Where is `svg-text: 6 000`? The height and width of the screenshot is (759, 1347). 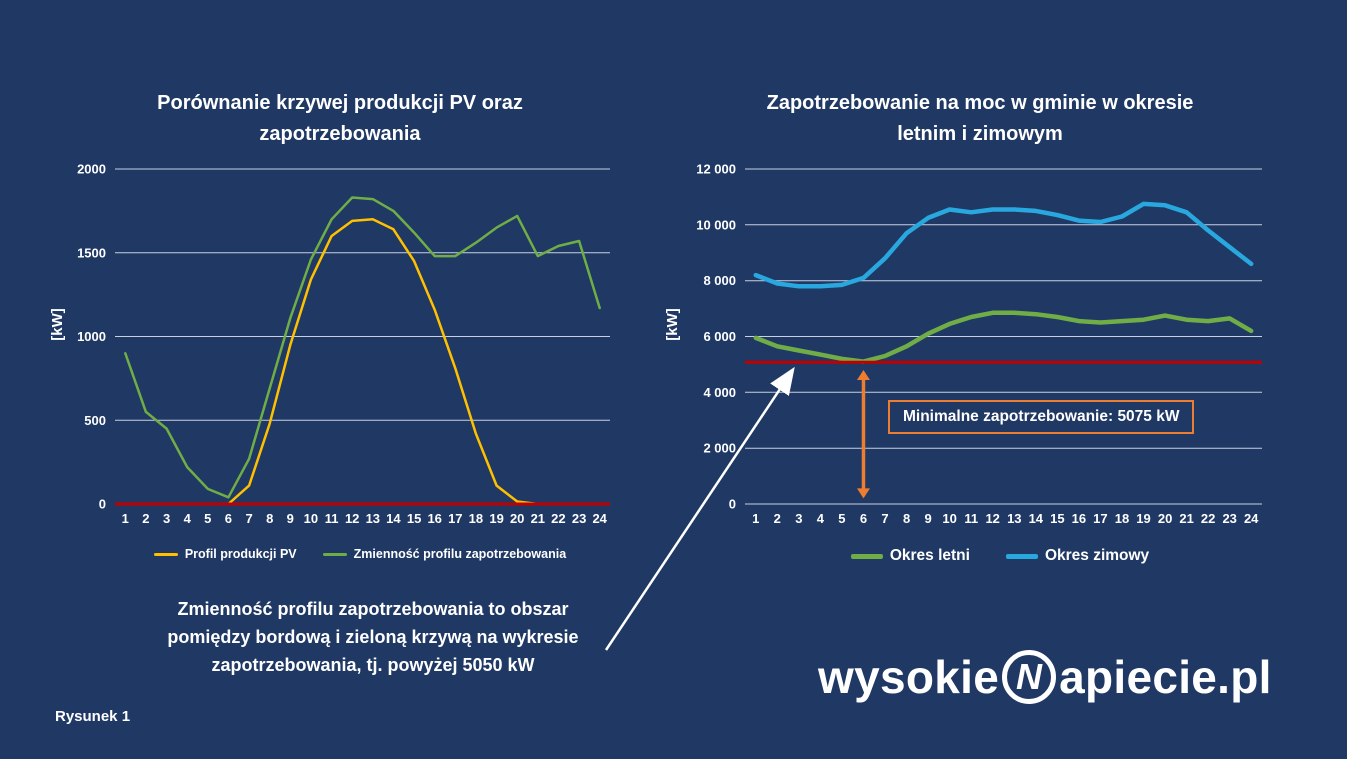
svg-text: 6 000 is located at coordinates (719, 336).